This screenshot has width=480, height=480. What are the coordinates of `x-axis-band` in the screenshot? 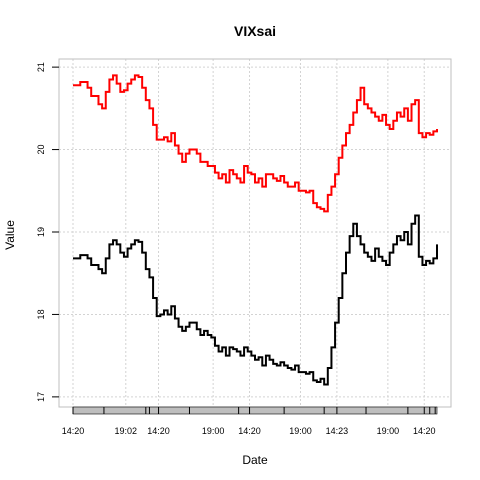 It's located at (255, 410).